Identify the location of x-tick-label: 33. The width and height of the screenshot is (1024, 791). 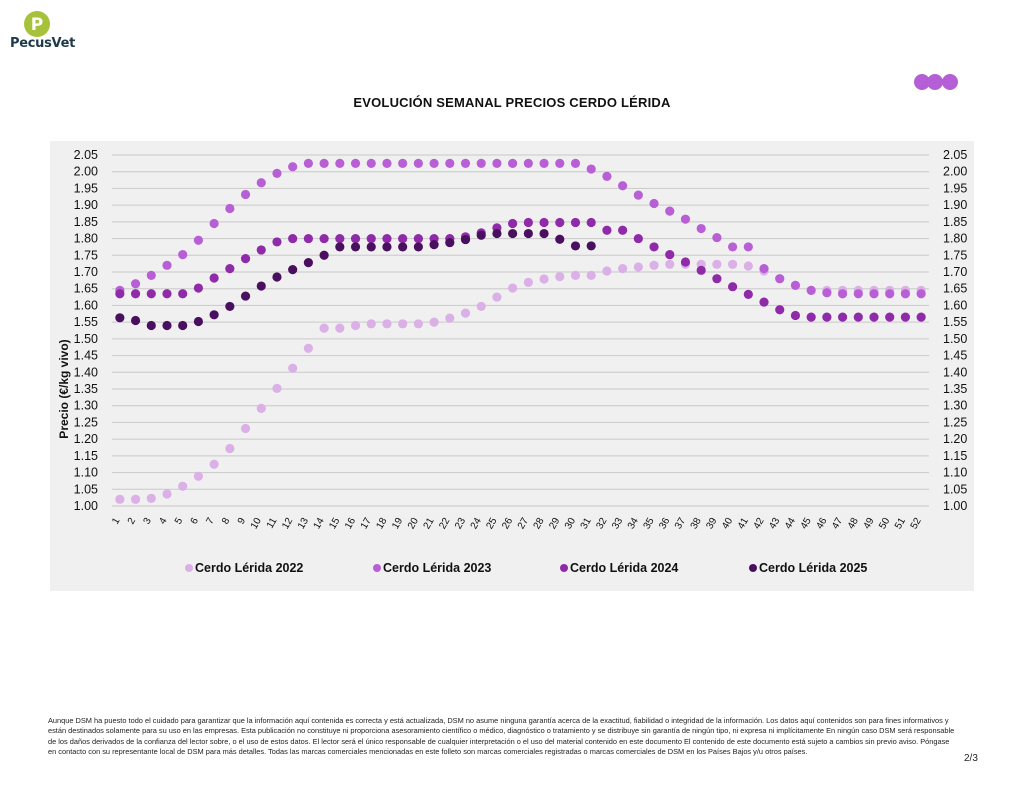
(617, 524).